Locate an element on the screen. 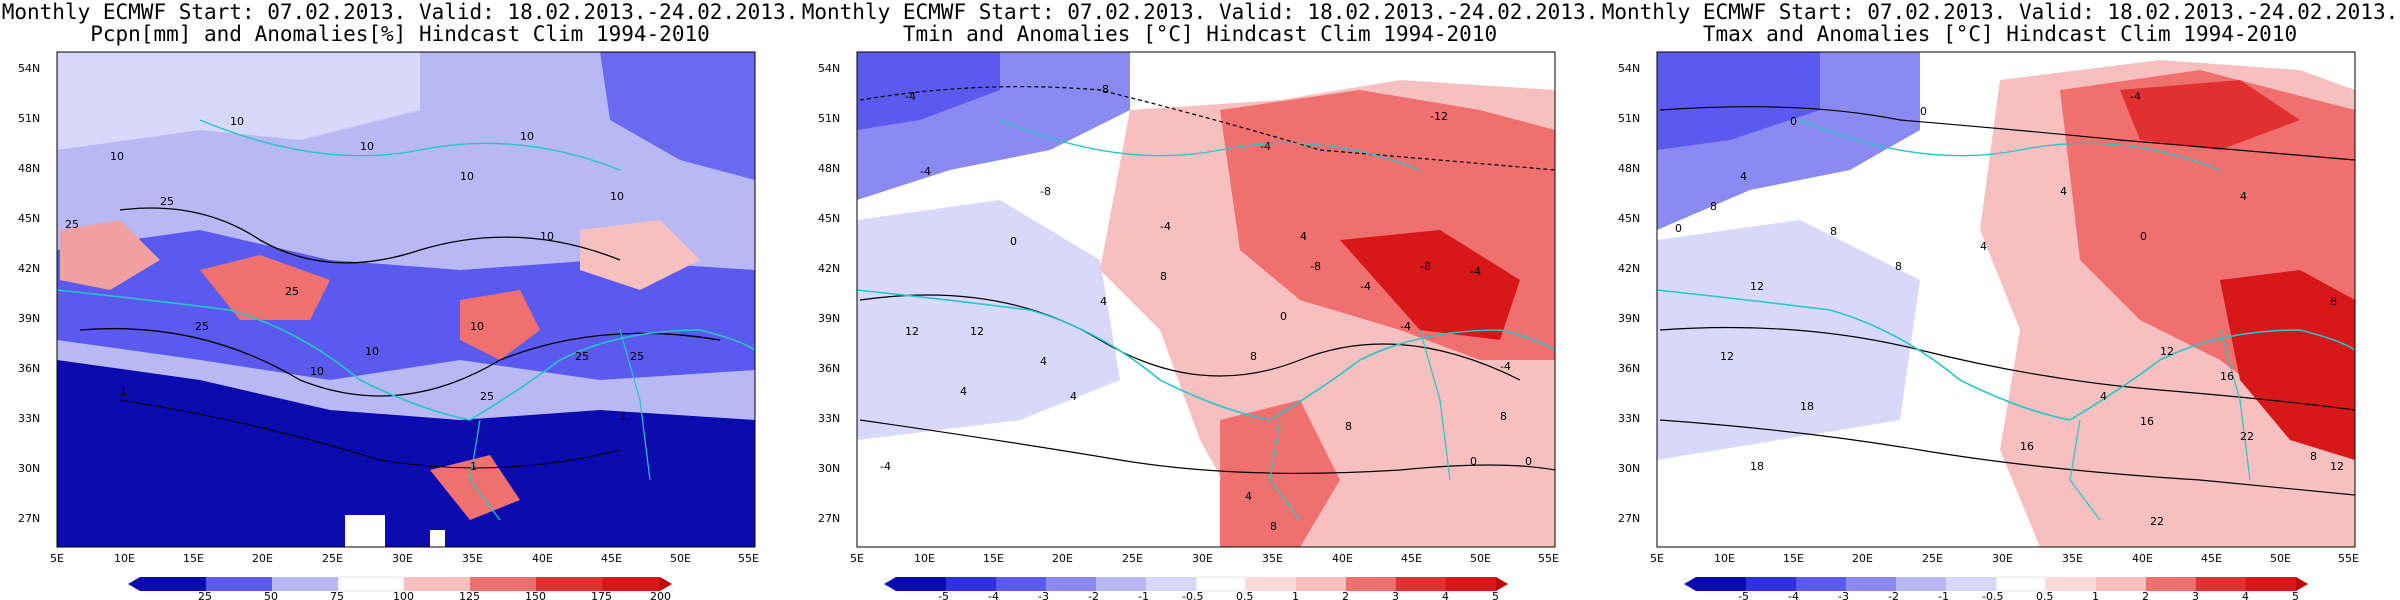 Image resolution: width=2400 pixels, height=600 pixels. contour-label: 16 is located at coordinates (2147, 421).